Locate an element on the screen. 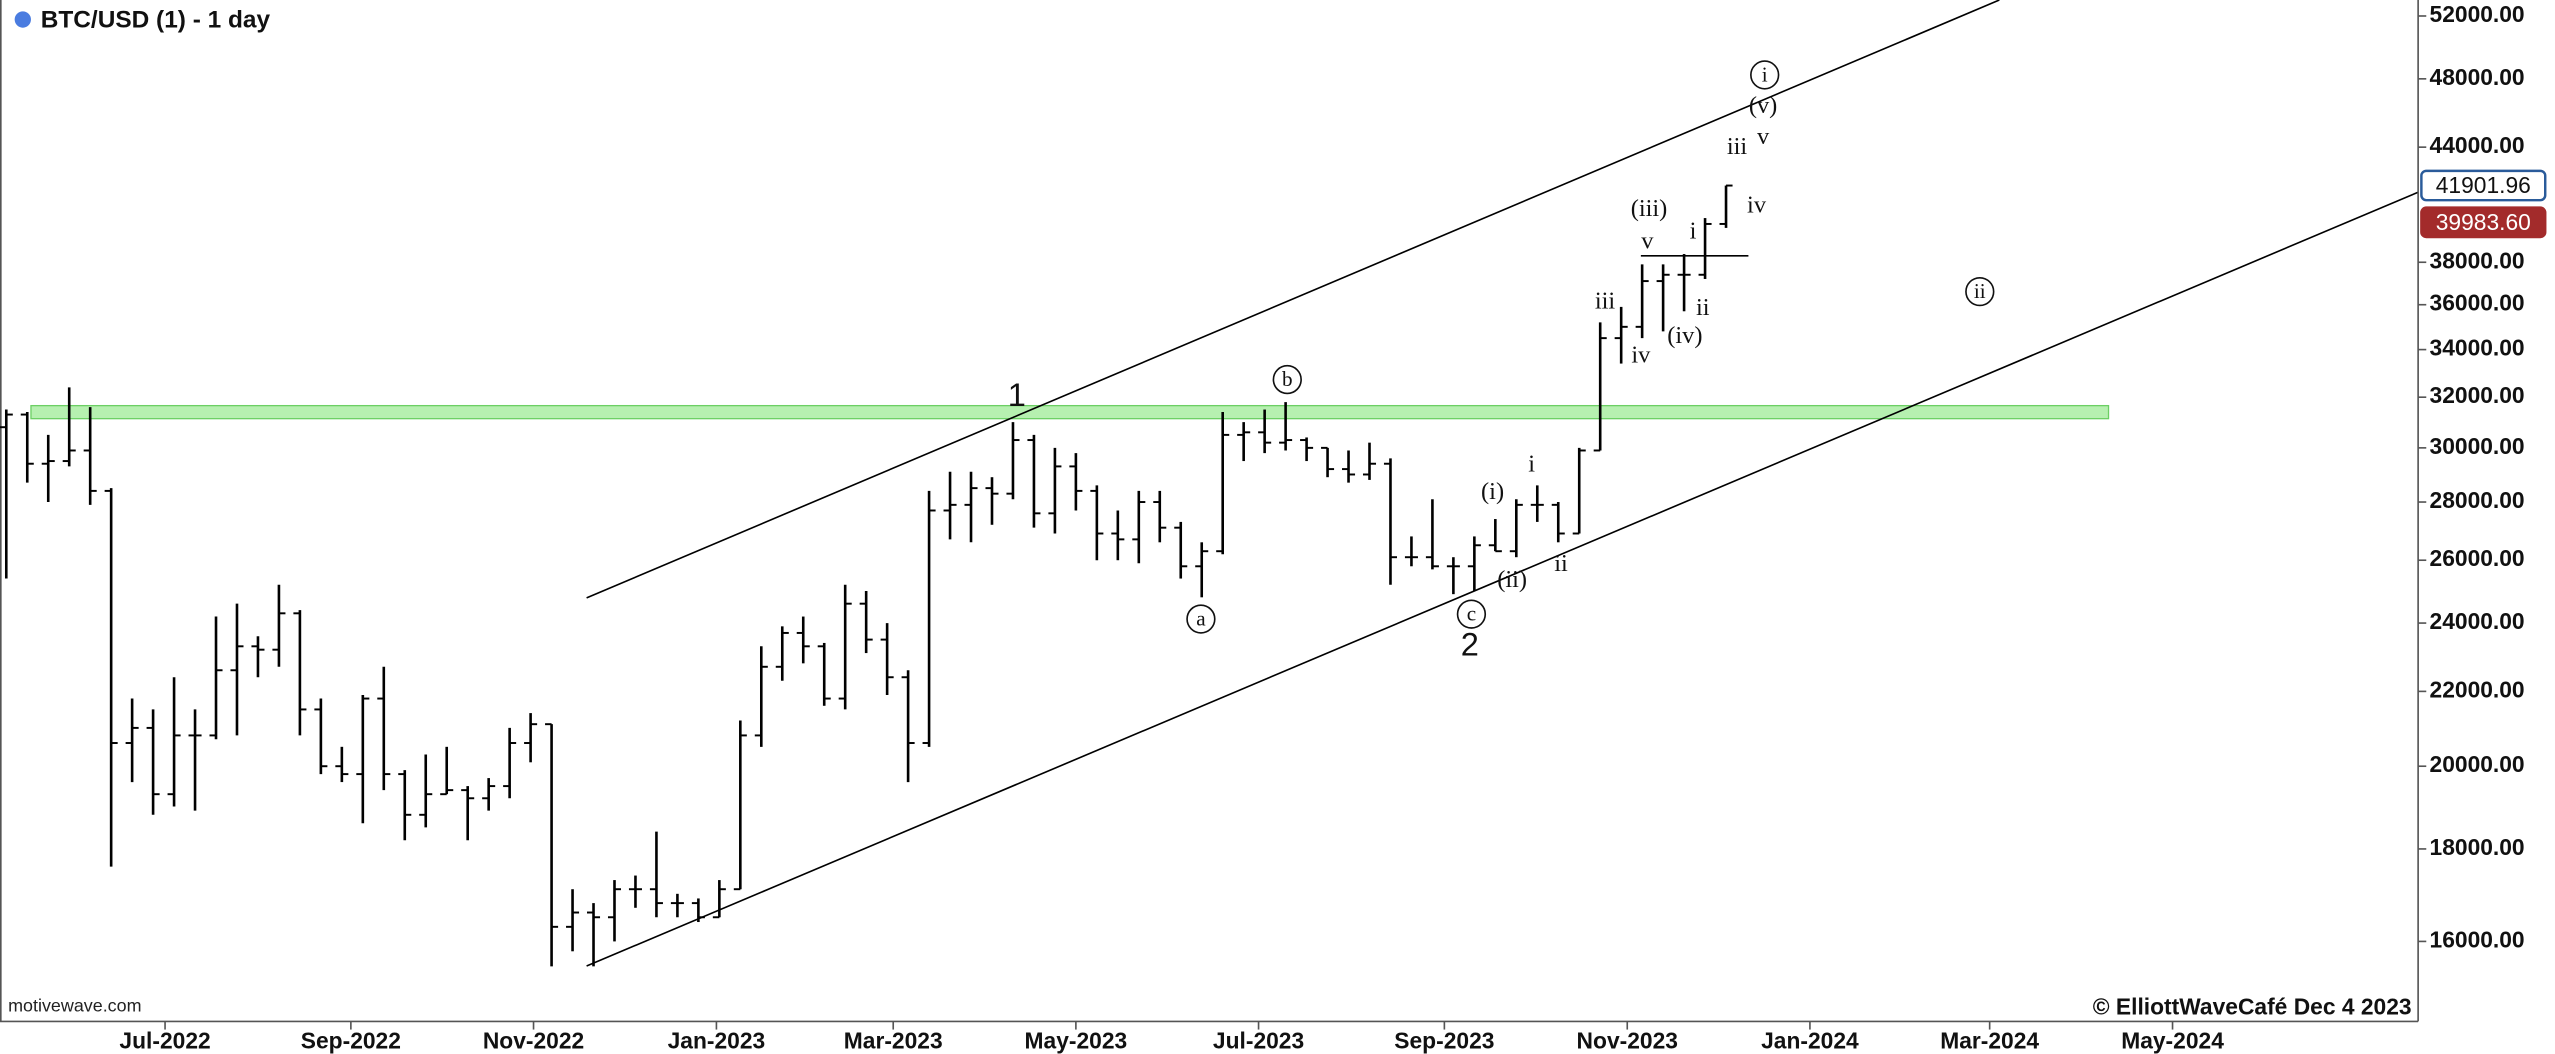 The image size is (2555, 1054). credit-label: © ElliottWaveCafé Dec 4 2023 is located at coordinates (2252, 1006).